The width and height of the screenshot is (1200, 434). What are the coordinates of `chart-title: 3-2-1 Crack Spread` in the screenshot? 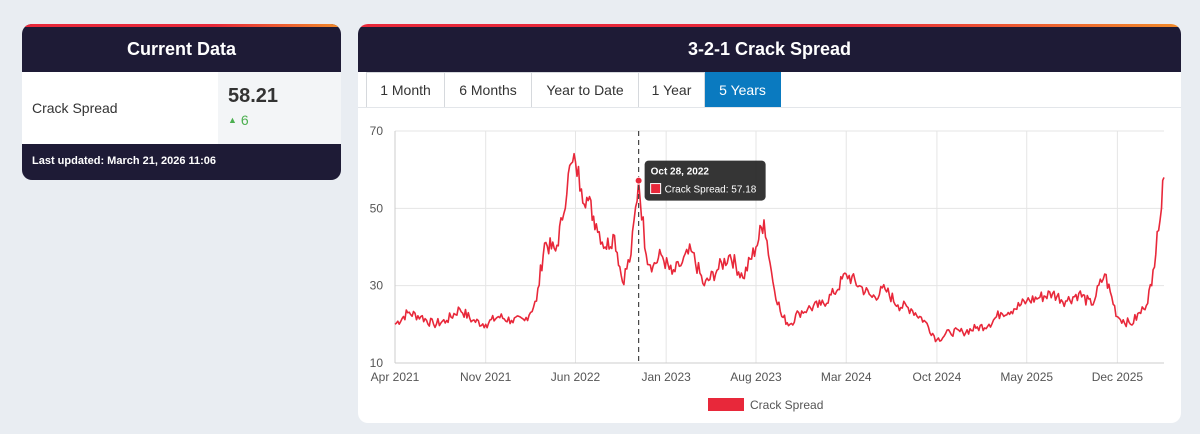 It's located at (769, 49).